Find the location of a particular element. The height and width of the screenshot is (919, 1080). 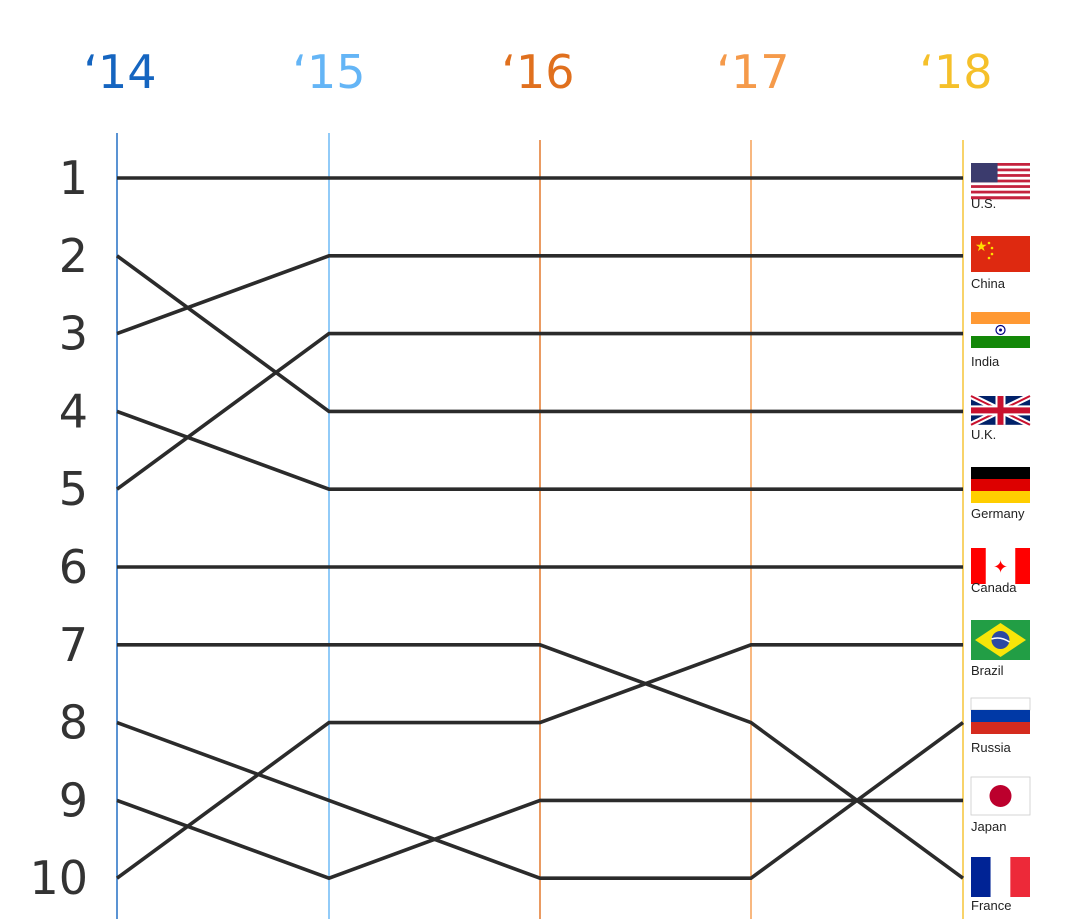

rank-label: 4 is located at coordinates (73, 411).